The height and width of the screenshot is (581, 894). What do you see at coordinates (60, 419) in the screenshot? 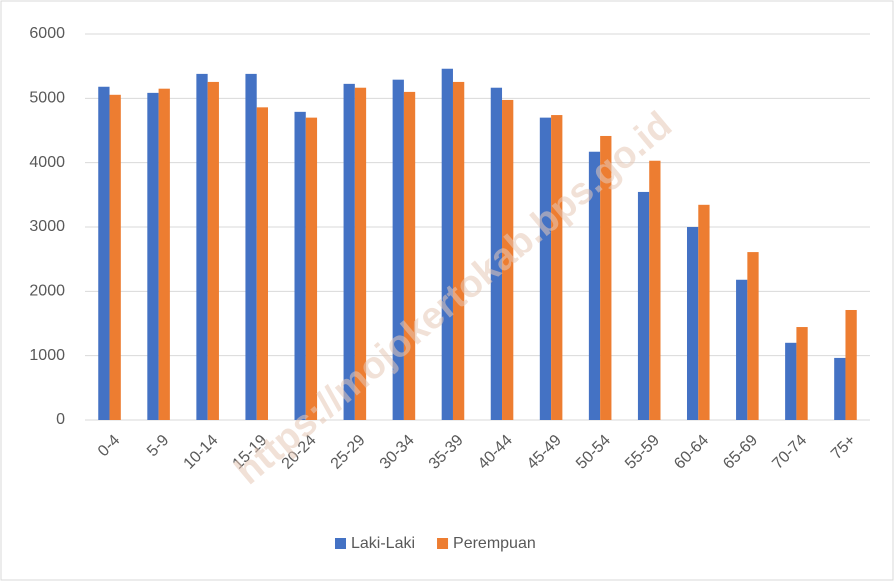
I see `y-tick-label: 0` at bounding box center [60, 419].